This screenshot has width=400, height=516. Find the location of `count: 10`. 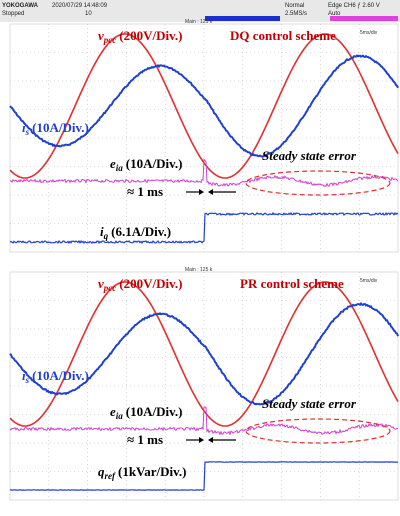

count: 10 is located at coordinates (88, 14).